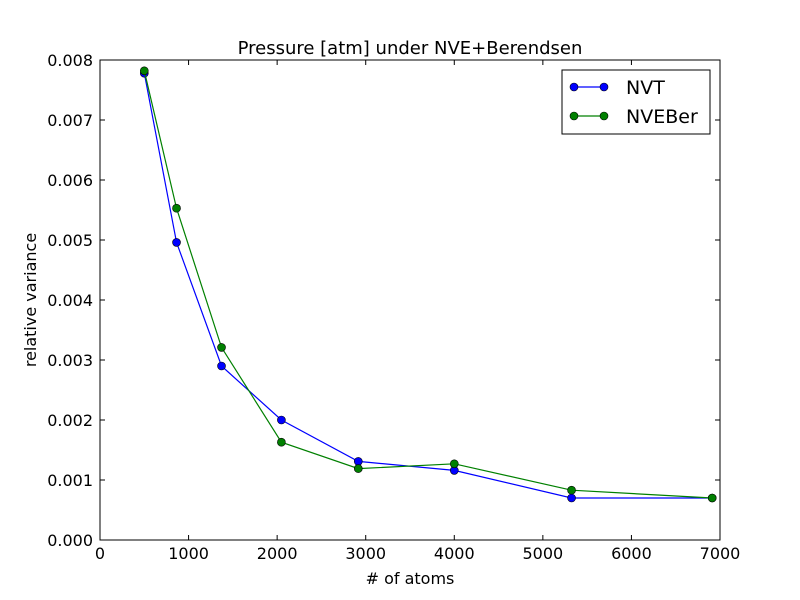  Describe the element at coordinates (365, 553) in the screenshot. I see `x-tick-label: 3000` at that location.